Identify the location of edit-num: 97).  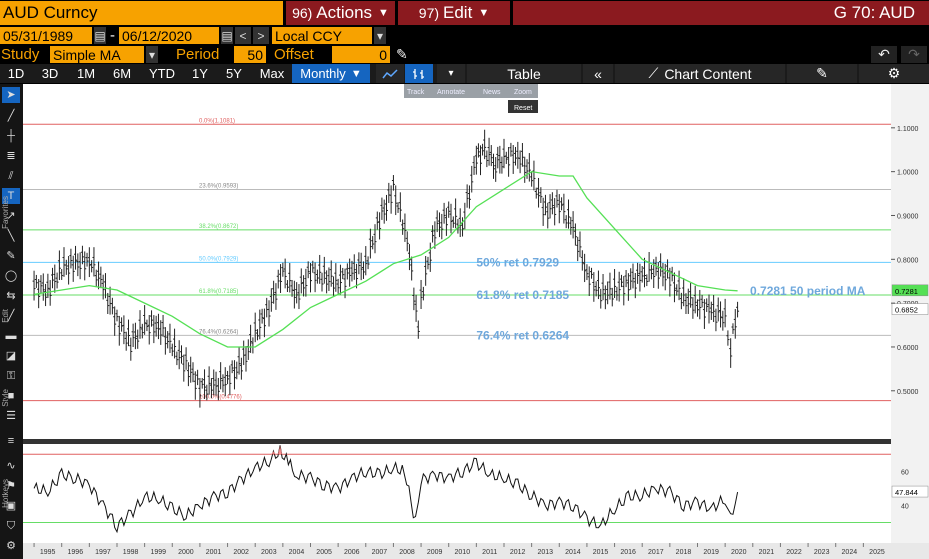
(429, 13).